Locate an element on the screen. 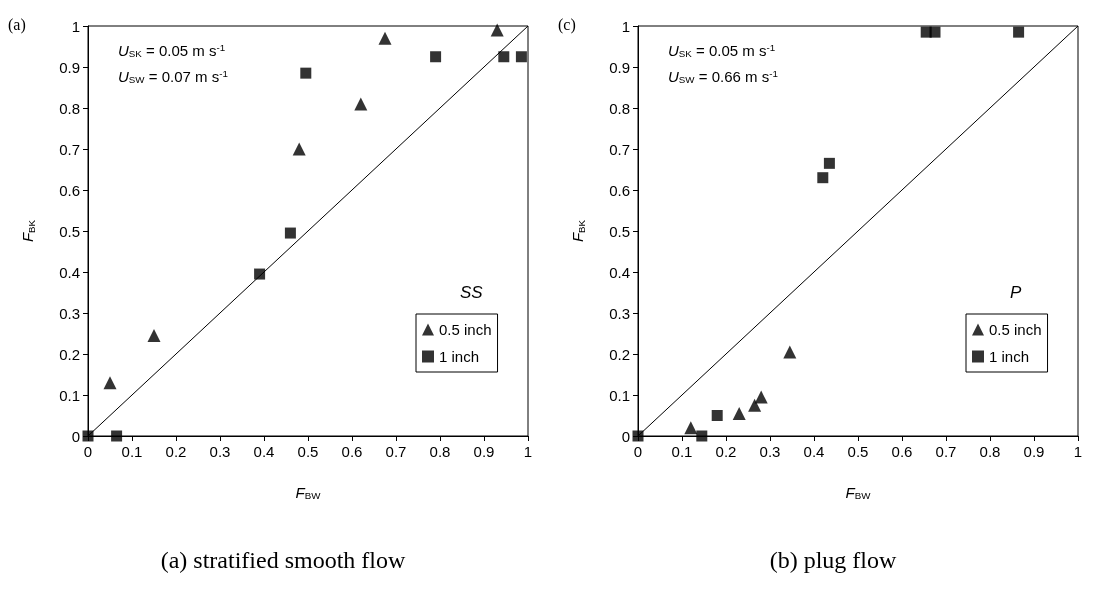 Image resolution: width=1116 pixels, height=598 pixels. chart-title: (a) is located at coordinates (17, 24).